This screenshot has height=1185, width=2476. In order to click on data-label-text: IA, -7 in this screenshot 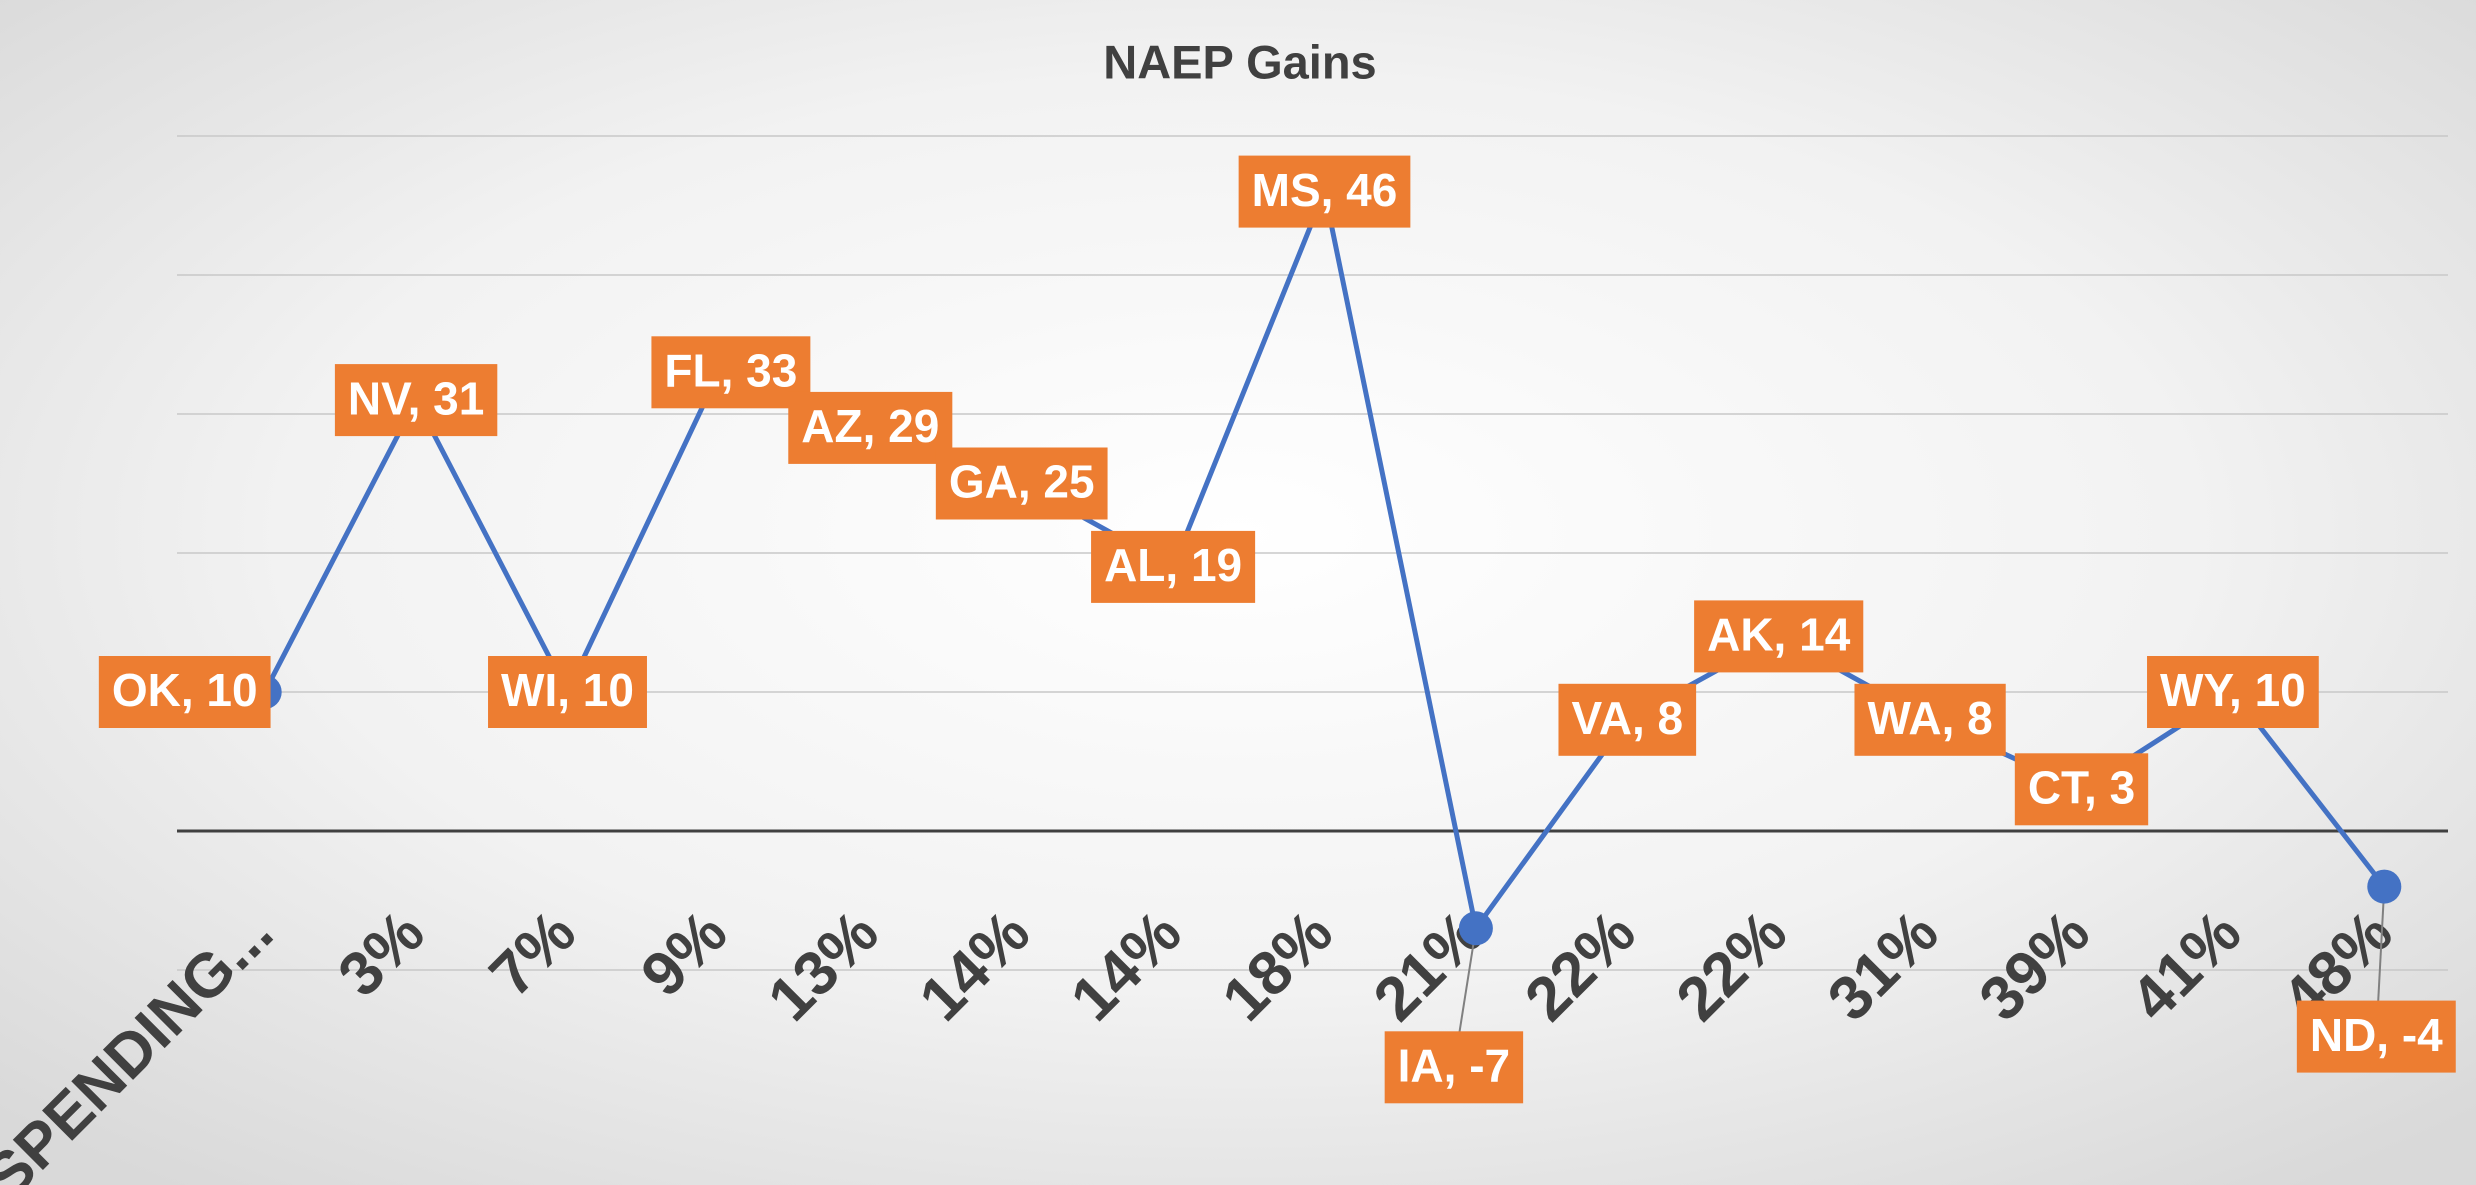, I will do `click(1454, 1065)`.